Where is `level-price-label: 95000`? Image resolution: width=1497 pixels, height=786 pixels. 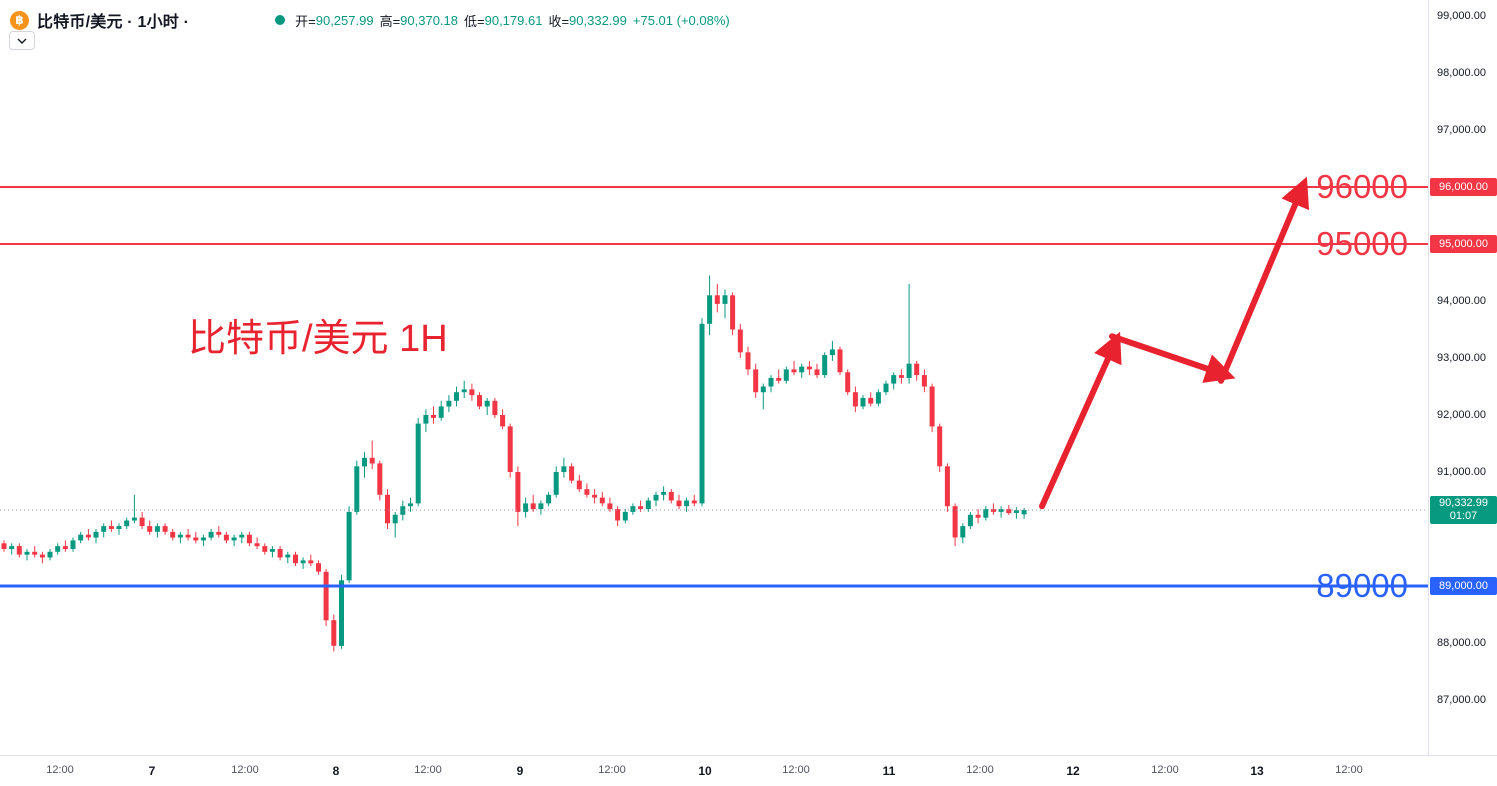 level-price-label: 95000 is located at coordinates (1362, 243).